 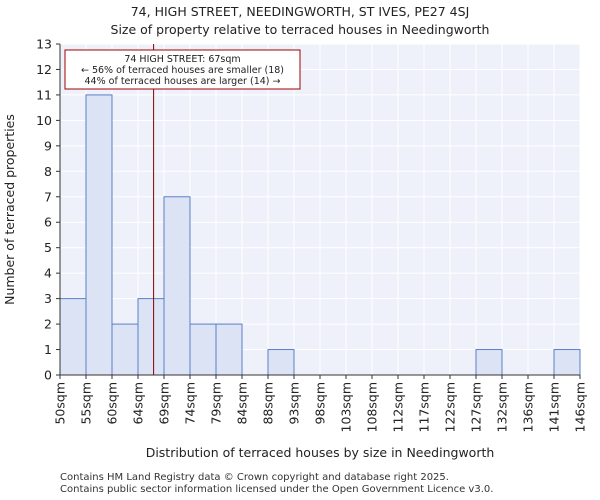 I want to click on annotation-line-larger: 44% of terraced houses are larger (14) →, so click(x=183, y=81).